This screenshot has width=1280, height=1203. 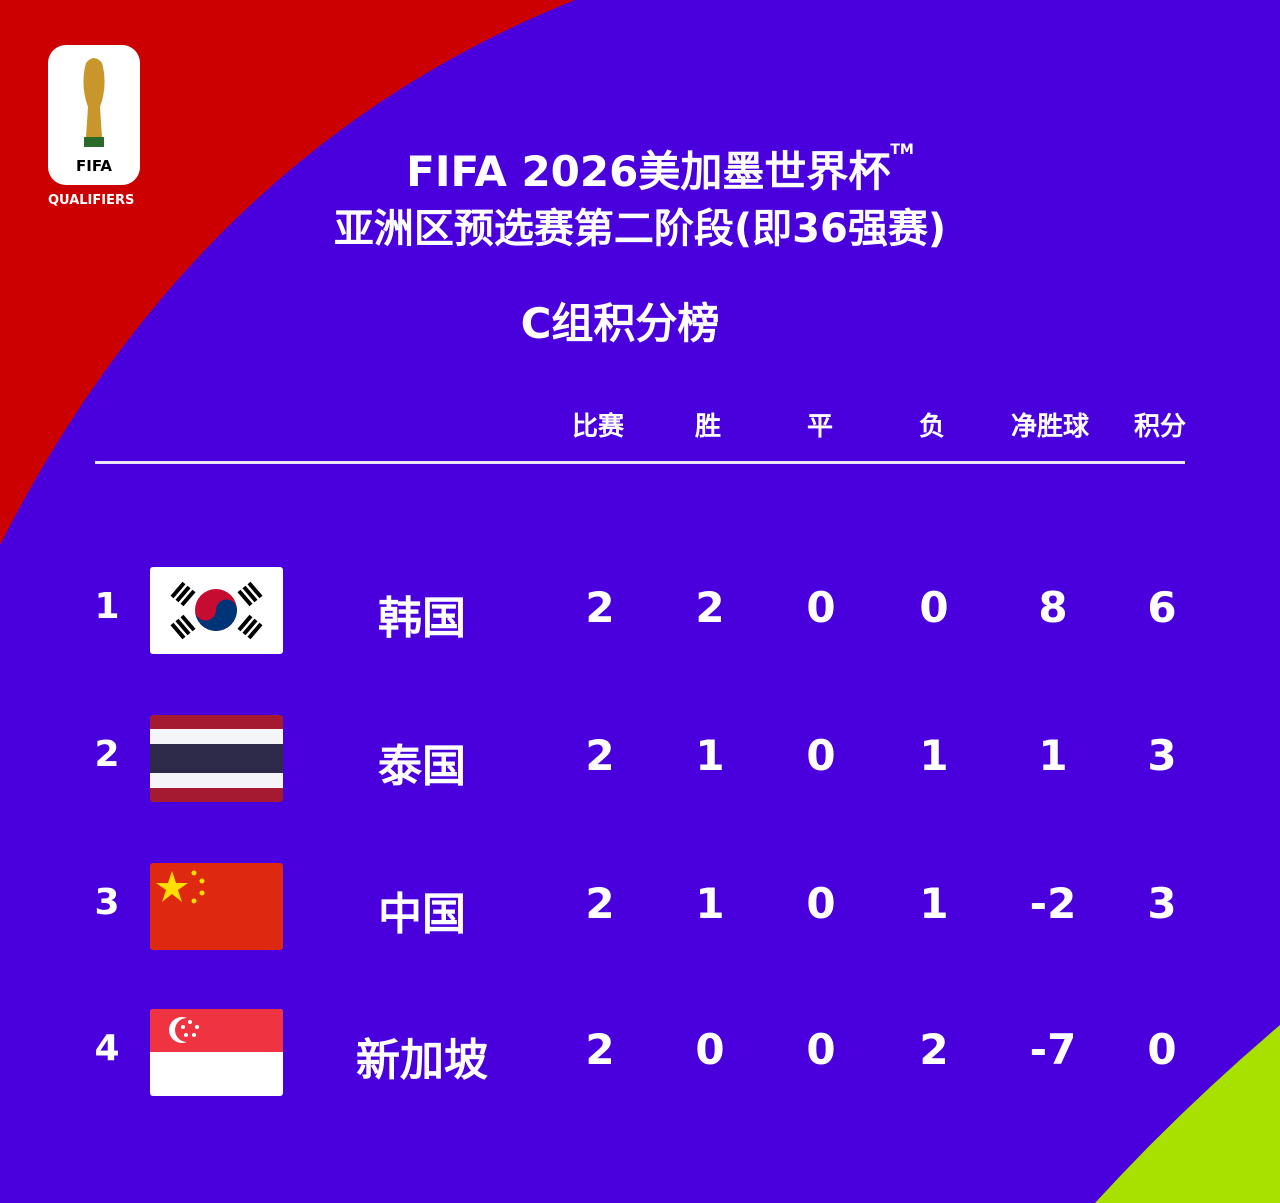 What do you see at coordinates (91, 200) in the screenshot?
I see `logo-qualifiers-text: QUALIFIERS` at bounding box center [91, 200].